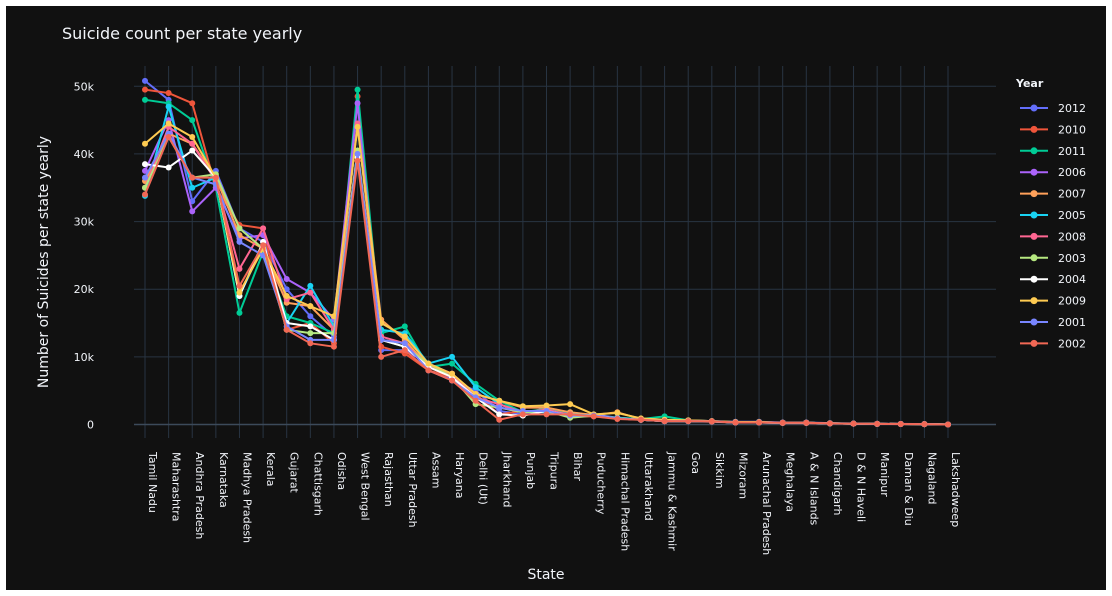 The image size is (1112, 596). I want to click on x-tick-label: Uttarakhand, so click(648, 486).